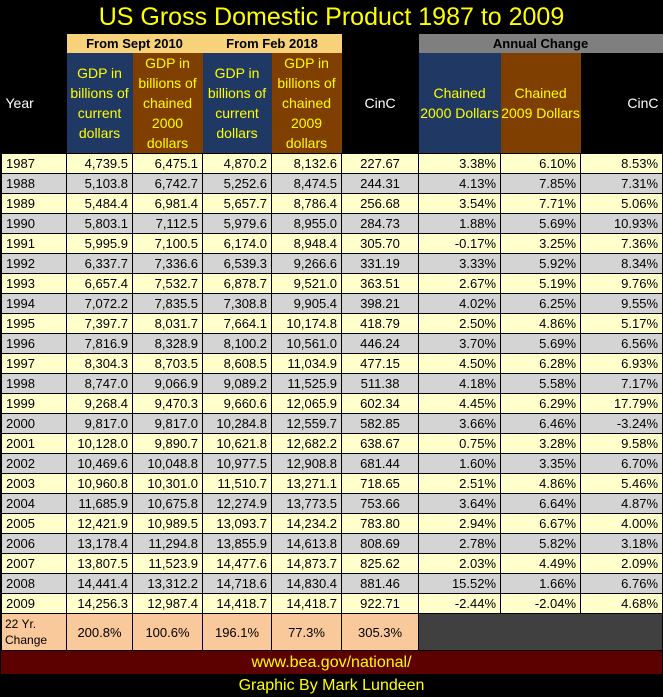 This screenshot has width=663, height=697. What do you see at coordinates (307, 443) in the screenshot?
I see `cell-gdp-chained-2009: 12,682.2` at bounding box center [307, 443].